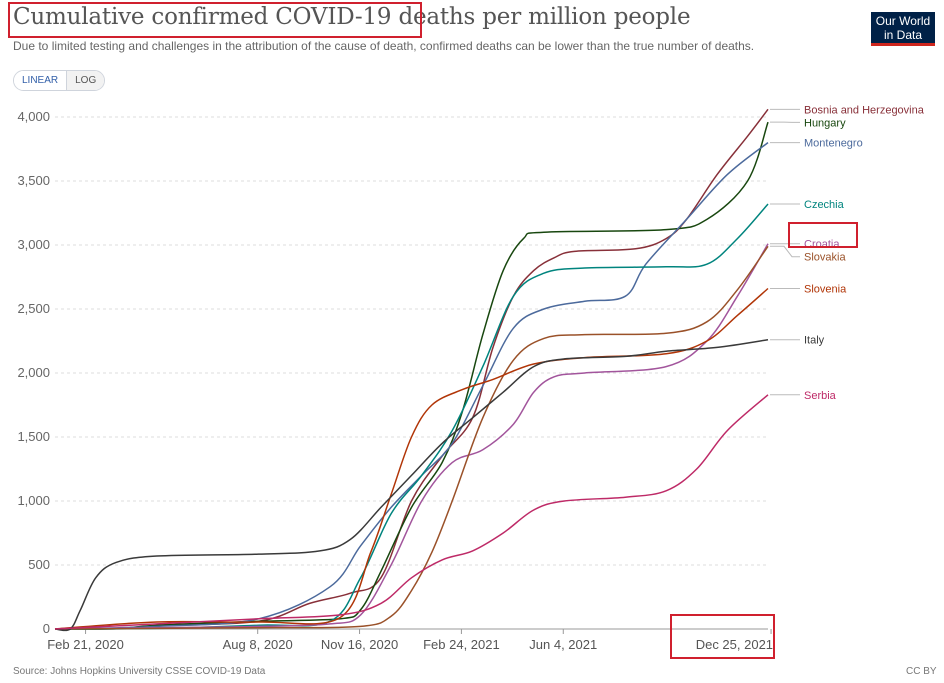  I want to click on y-tick-label: 500, so click(39, 564).